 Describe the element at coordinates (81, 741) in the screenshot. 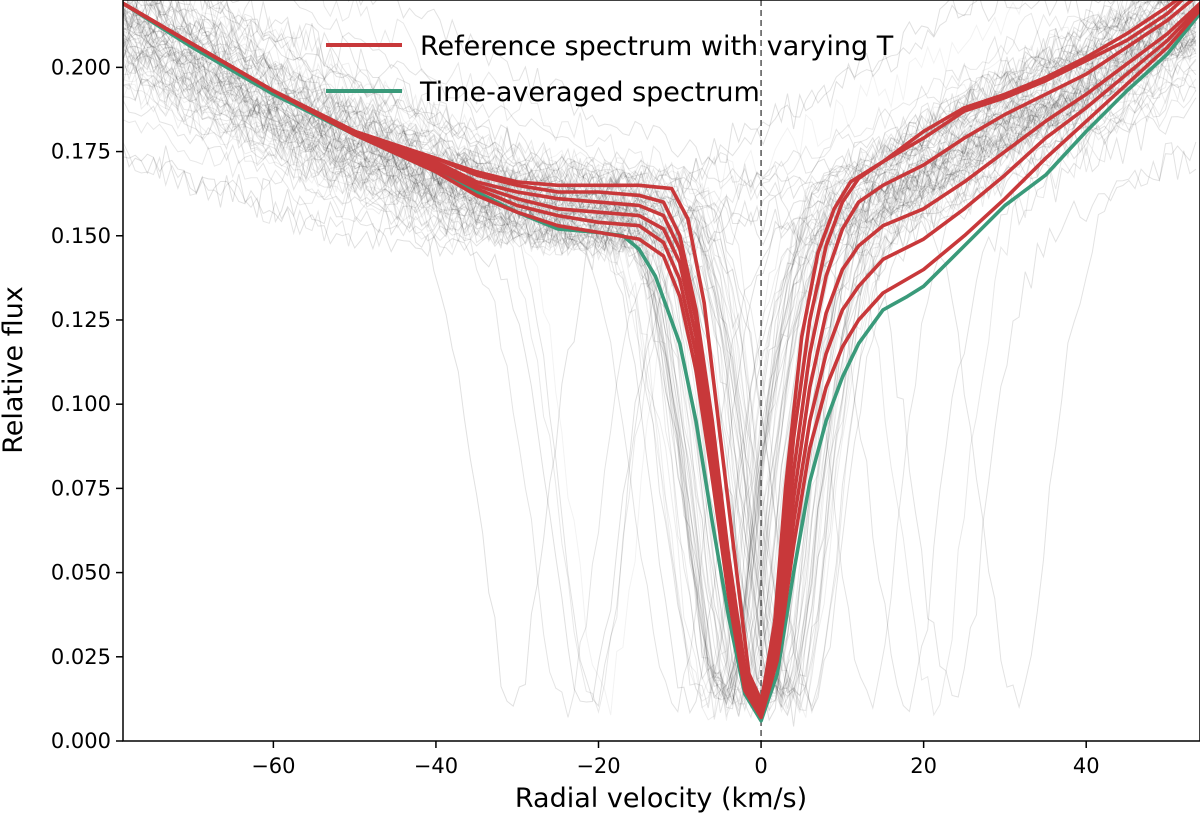

I see `y-tick-label: 0.000` at that location.